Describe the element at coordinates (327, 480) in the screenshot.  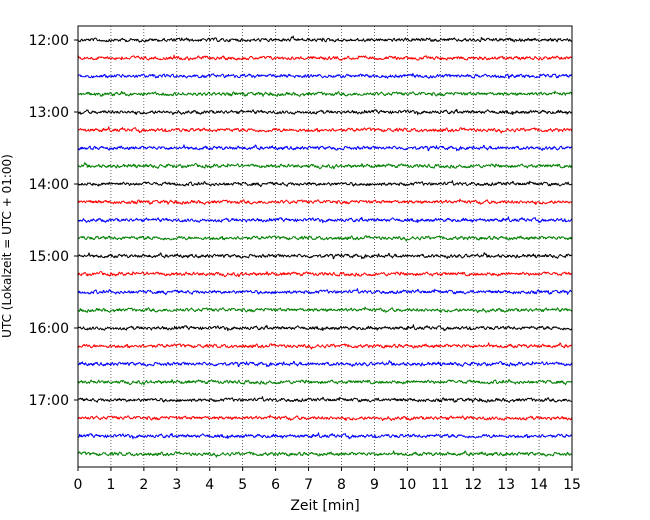
I see `x-axis: 0 1 2 3 4 5 6 7 8 9 10 11 12 13 14 15` at that location.